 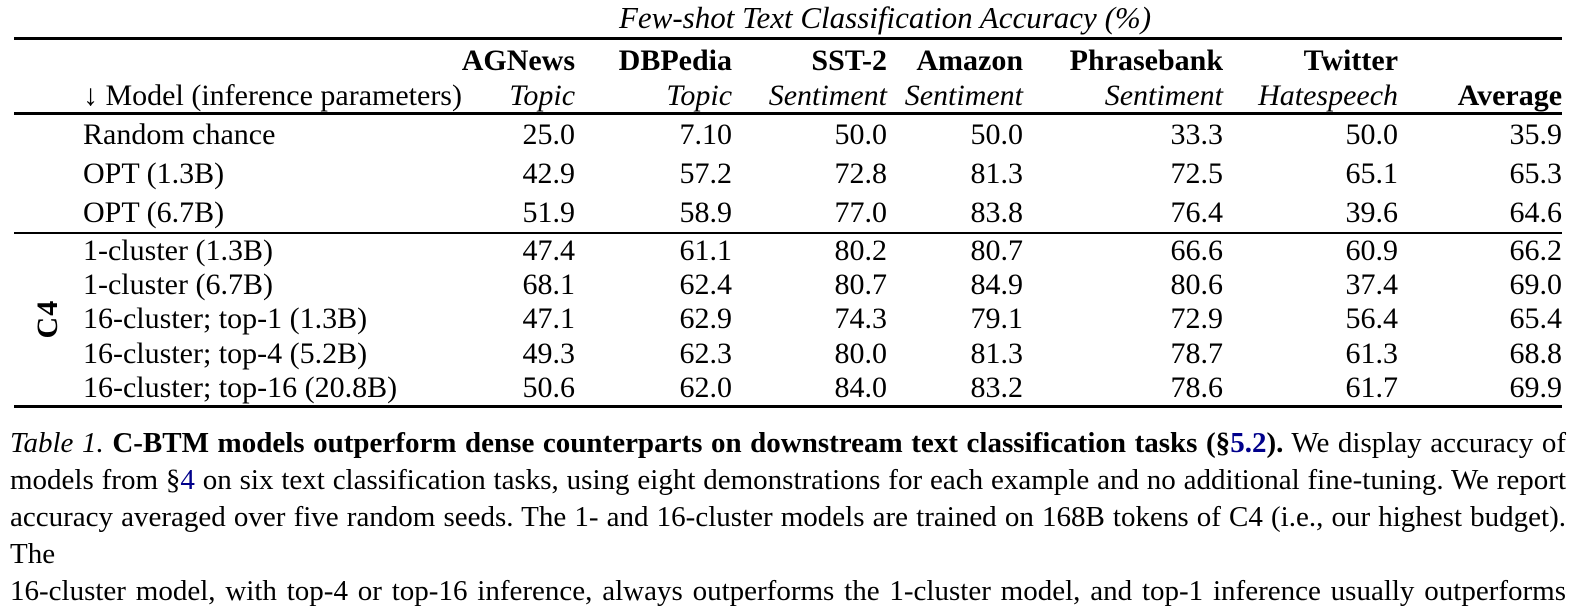 I want to click on accuracy-value: 49.3, so click(x=549, y=353).